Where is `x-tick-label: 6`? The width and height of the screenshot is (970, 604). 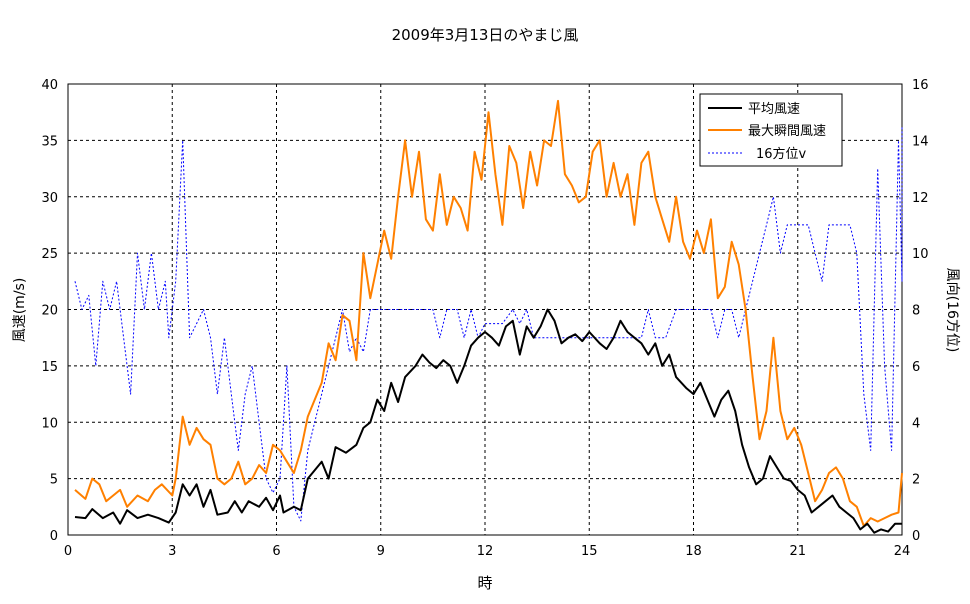 x-tick-label: 6 is located at coordinates (276, 551).